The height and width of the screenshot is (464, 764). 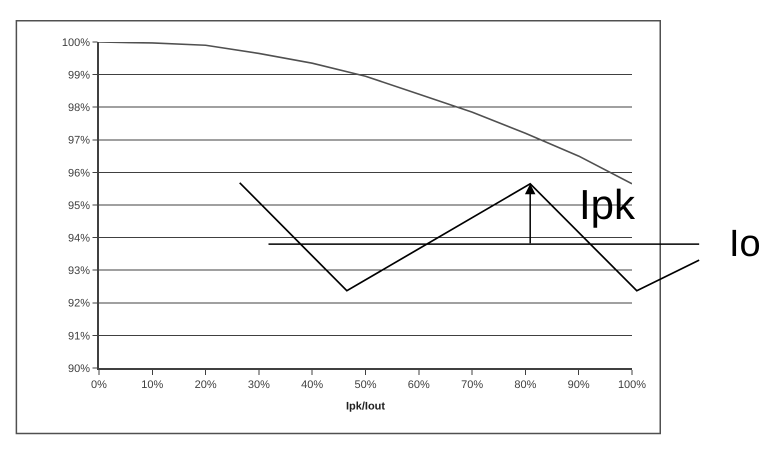 What do you see at coordinates (79, 238) in the screenshot?
I see `y-tick-label: 94%` at bounding box center [79, 238].